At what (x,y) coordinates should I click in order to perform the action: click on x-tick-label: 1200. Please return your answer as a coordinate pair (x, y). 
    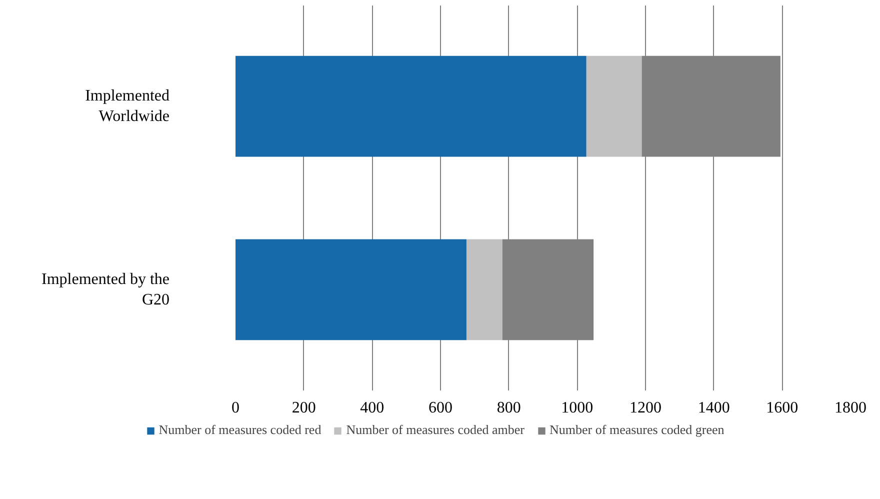
    Looking at the image, I should click on (646, 408).